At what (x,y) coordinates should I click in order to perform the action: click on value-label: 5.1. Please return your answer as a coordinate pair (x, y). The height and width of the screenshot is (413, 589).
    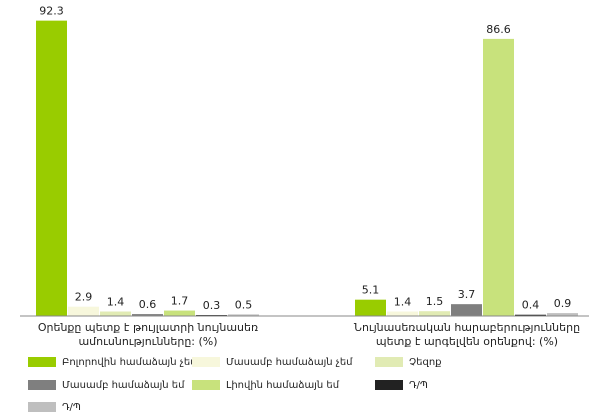
    Looking at the image, I should click on (371, 290).